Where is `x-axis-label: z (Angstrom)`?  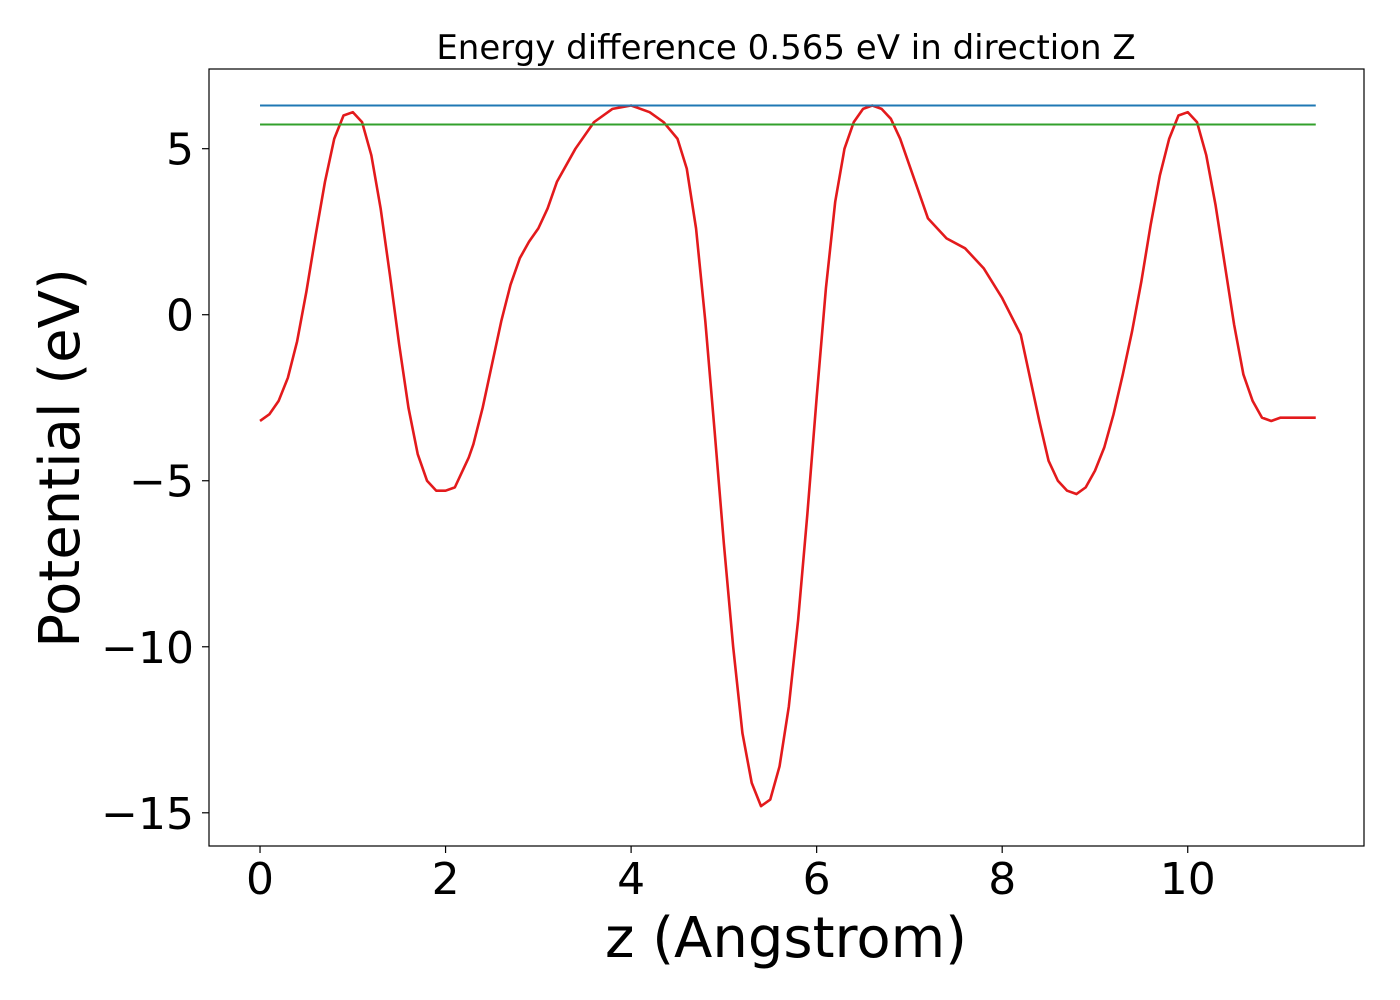 x-axis-label: z (Angstrom) is located at coordinates (786, 938).